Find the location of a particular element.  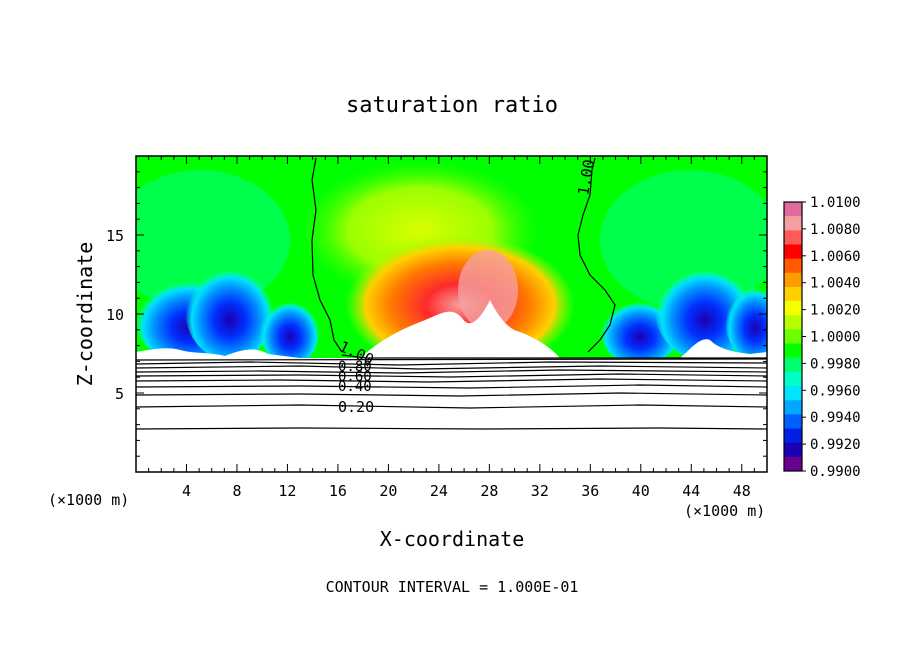

x-tick-label: 32 is located at coordinates (540, 491).